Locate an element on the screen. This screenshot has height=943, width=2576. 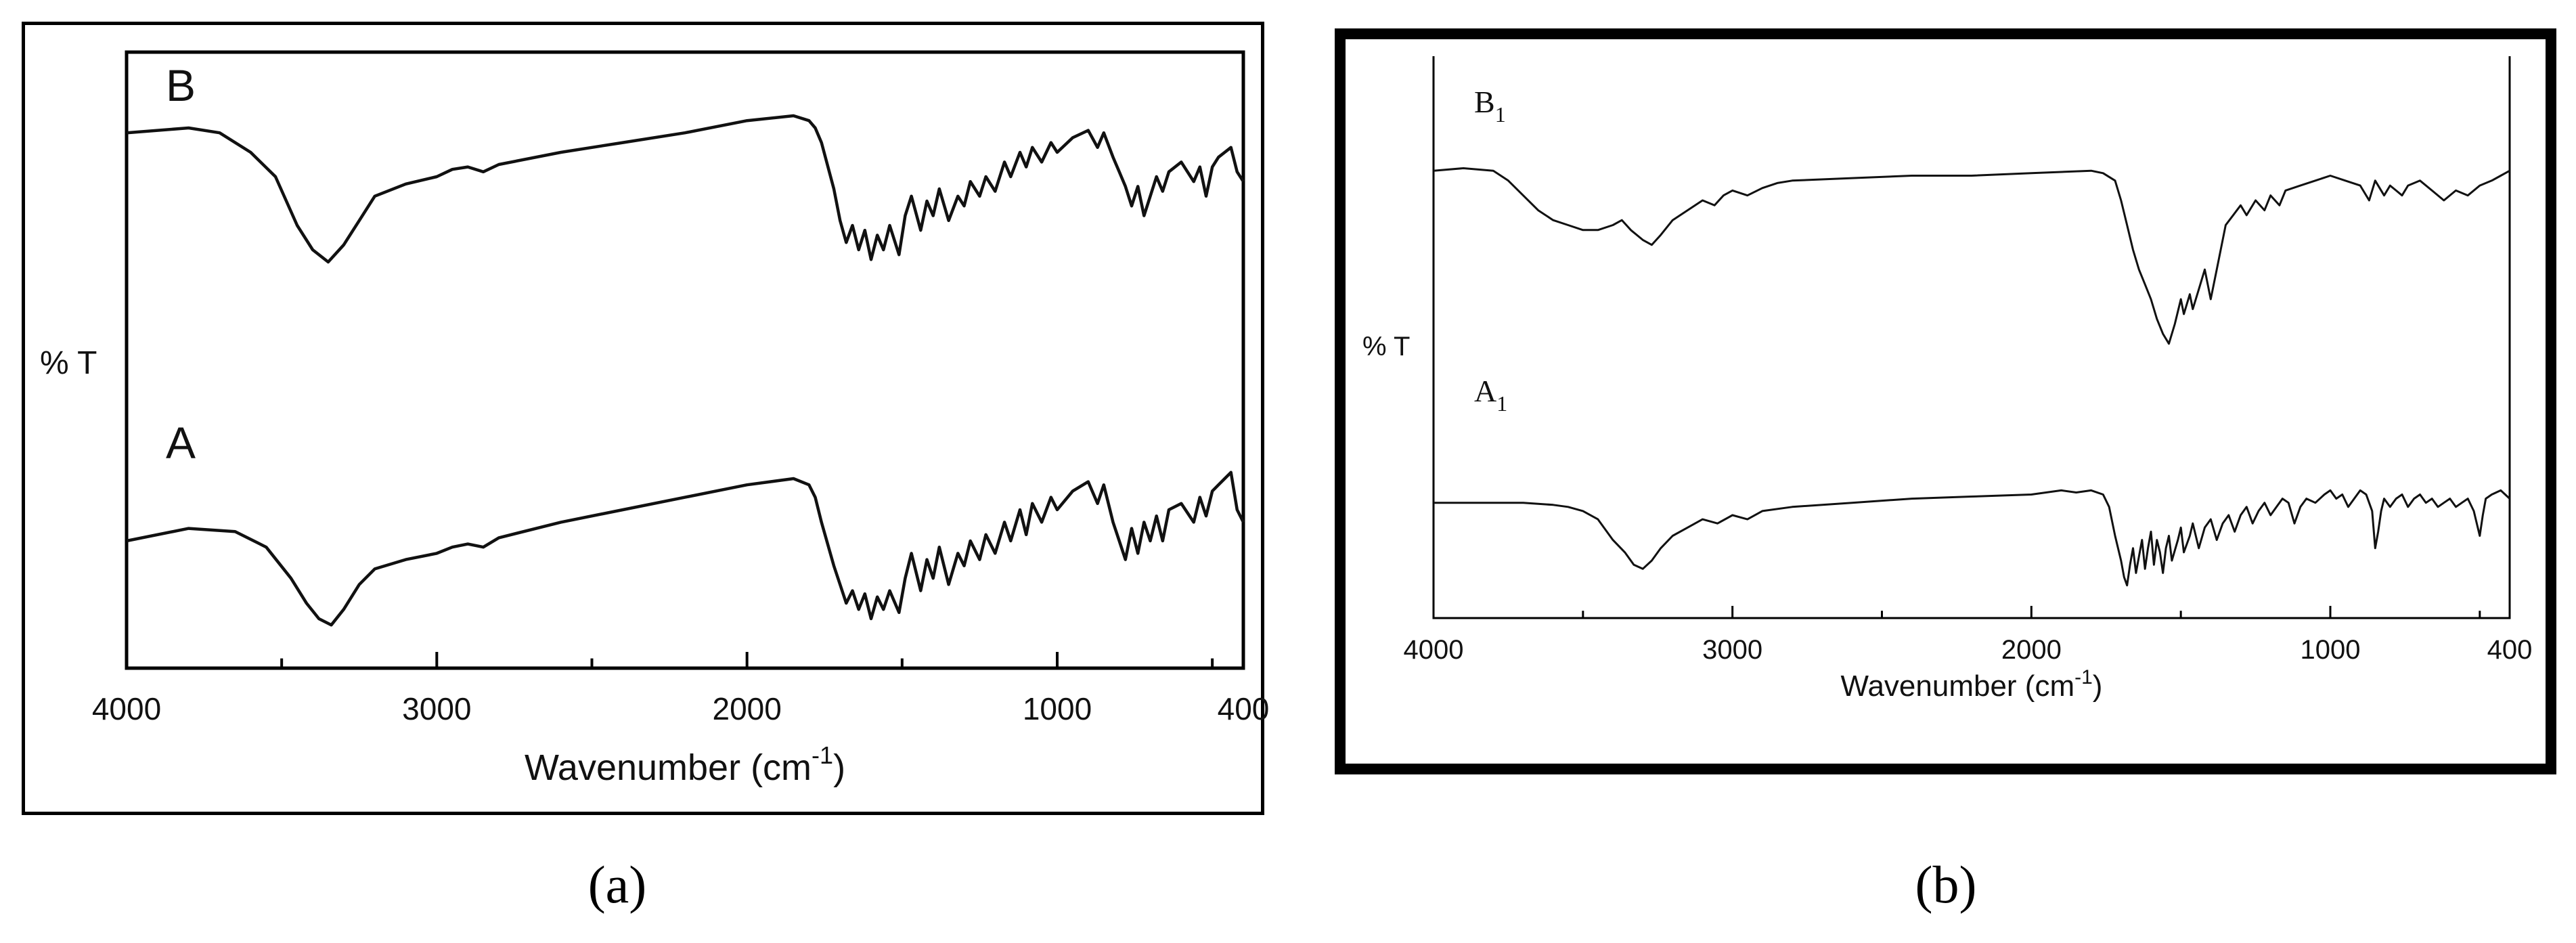
caption-b: (b) is located at coordinates (1946, 884).